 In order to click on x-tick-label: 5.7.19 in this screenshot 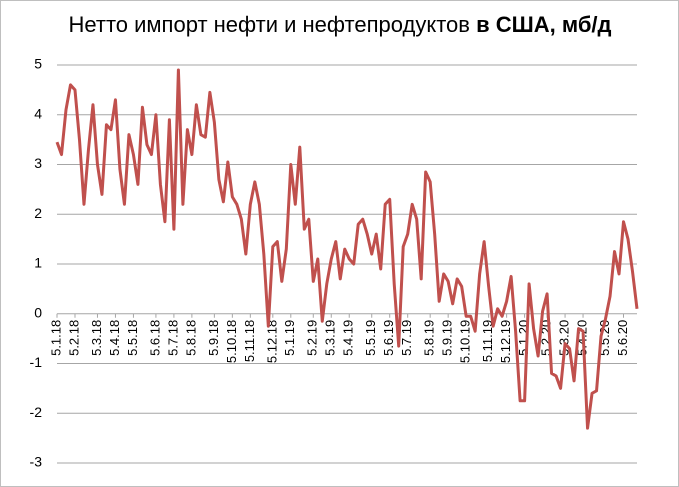, I will do `click(406, 338)`.